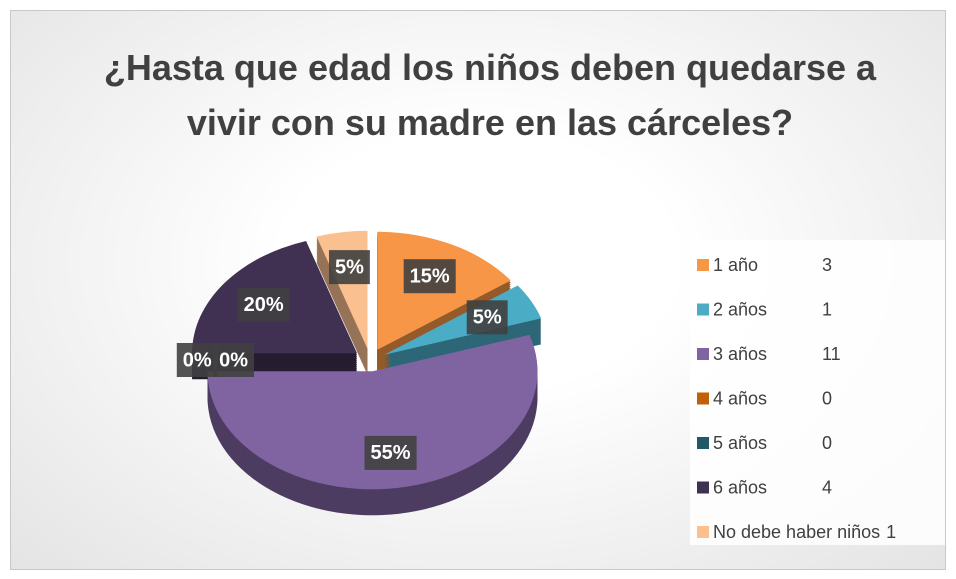  I want to click on legend-count: 11, so click(831, 354).